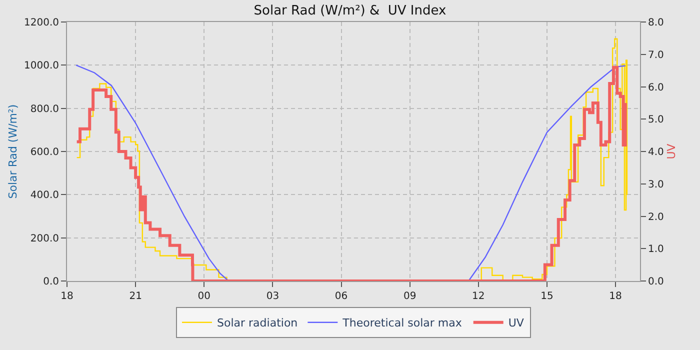 Image resolution: width=700 pixels, height=350 pixels. I want to click on legend-label: UV, so click(516, 323).